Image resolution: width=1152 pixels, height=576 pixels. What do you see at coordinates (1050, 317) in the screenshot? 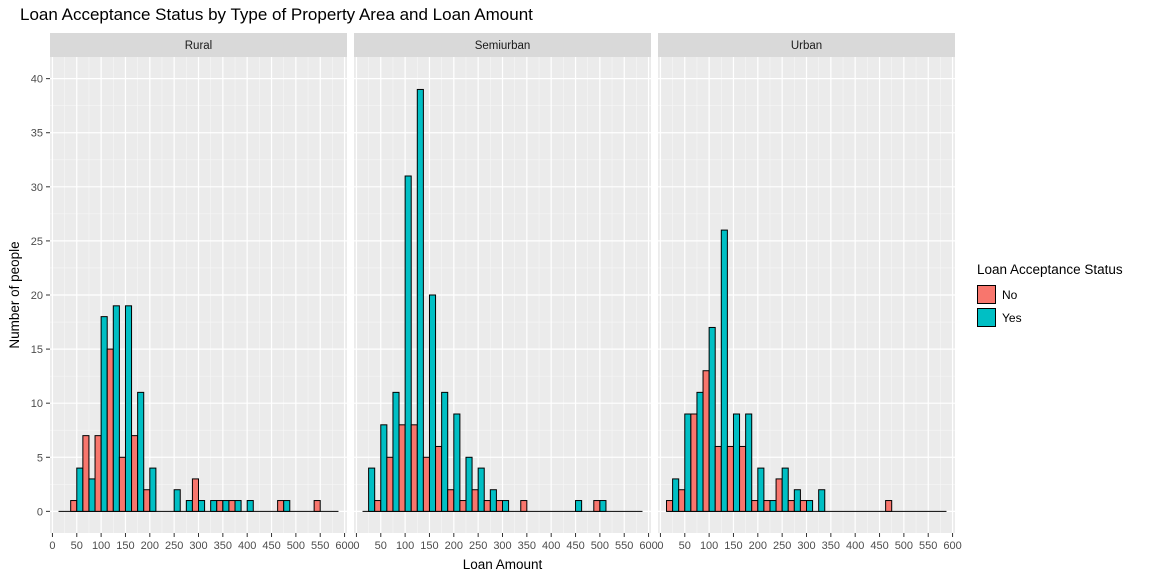
I see `legend-item-yes: Yes` at bounding box center [1050, 317].